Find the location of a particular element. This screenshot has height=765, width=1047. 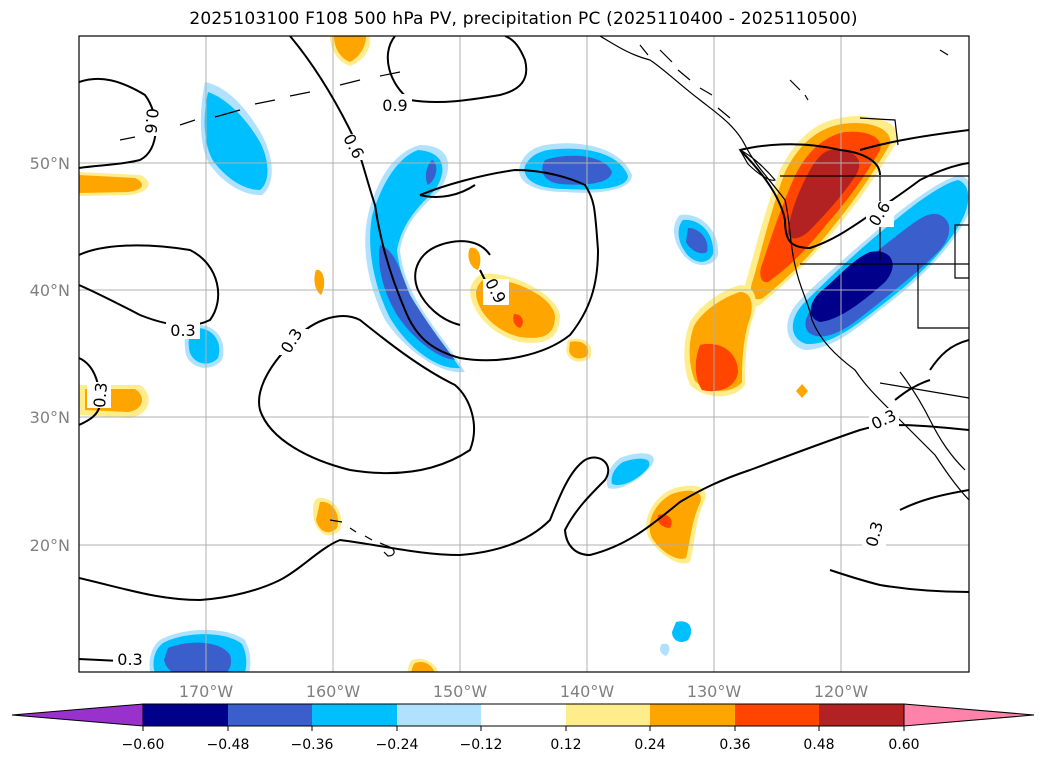

colorbar-tick-label: 0.36 is located at coordinates (734, 745).